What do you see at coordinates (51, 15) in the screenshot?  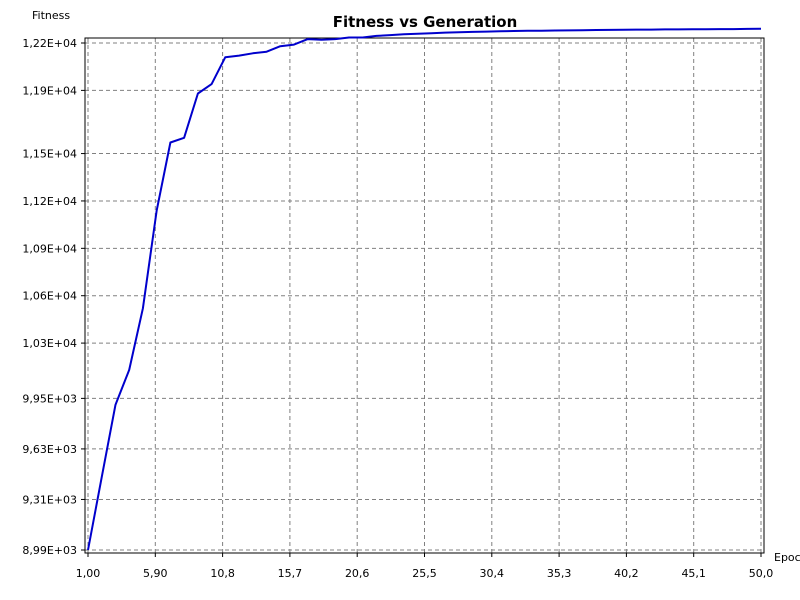 I see `y-axis-title: Fitness` at bounding box center [51, 15].